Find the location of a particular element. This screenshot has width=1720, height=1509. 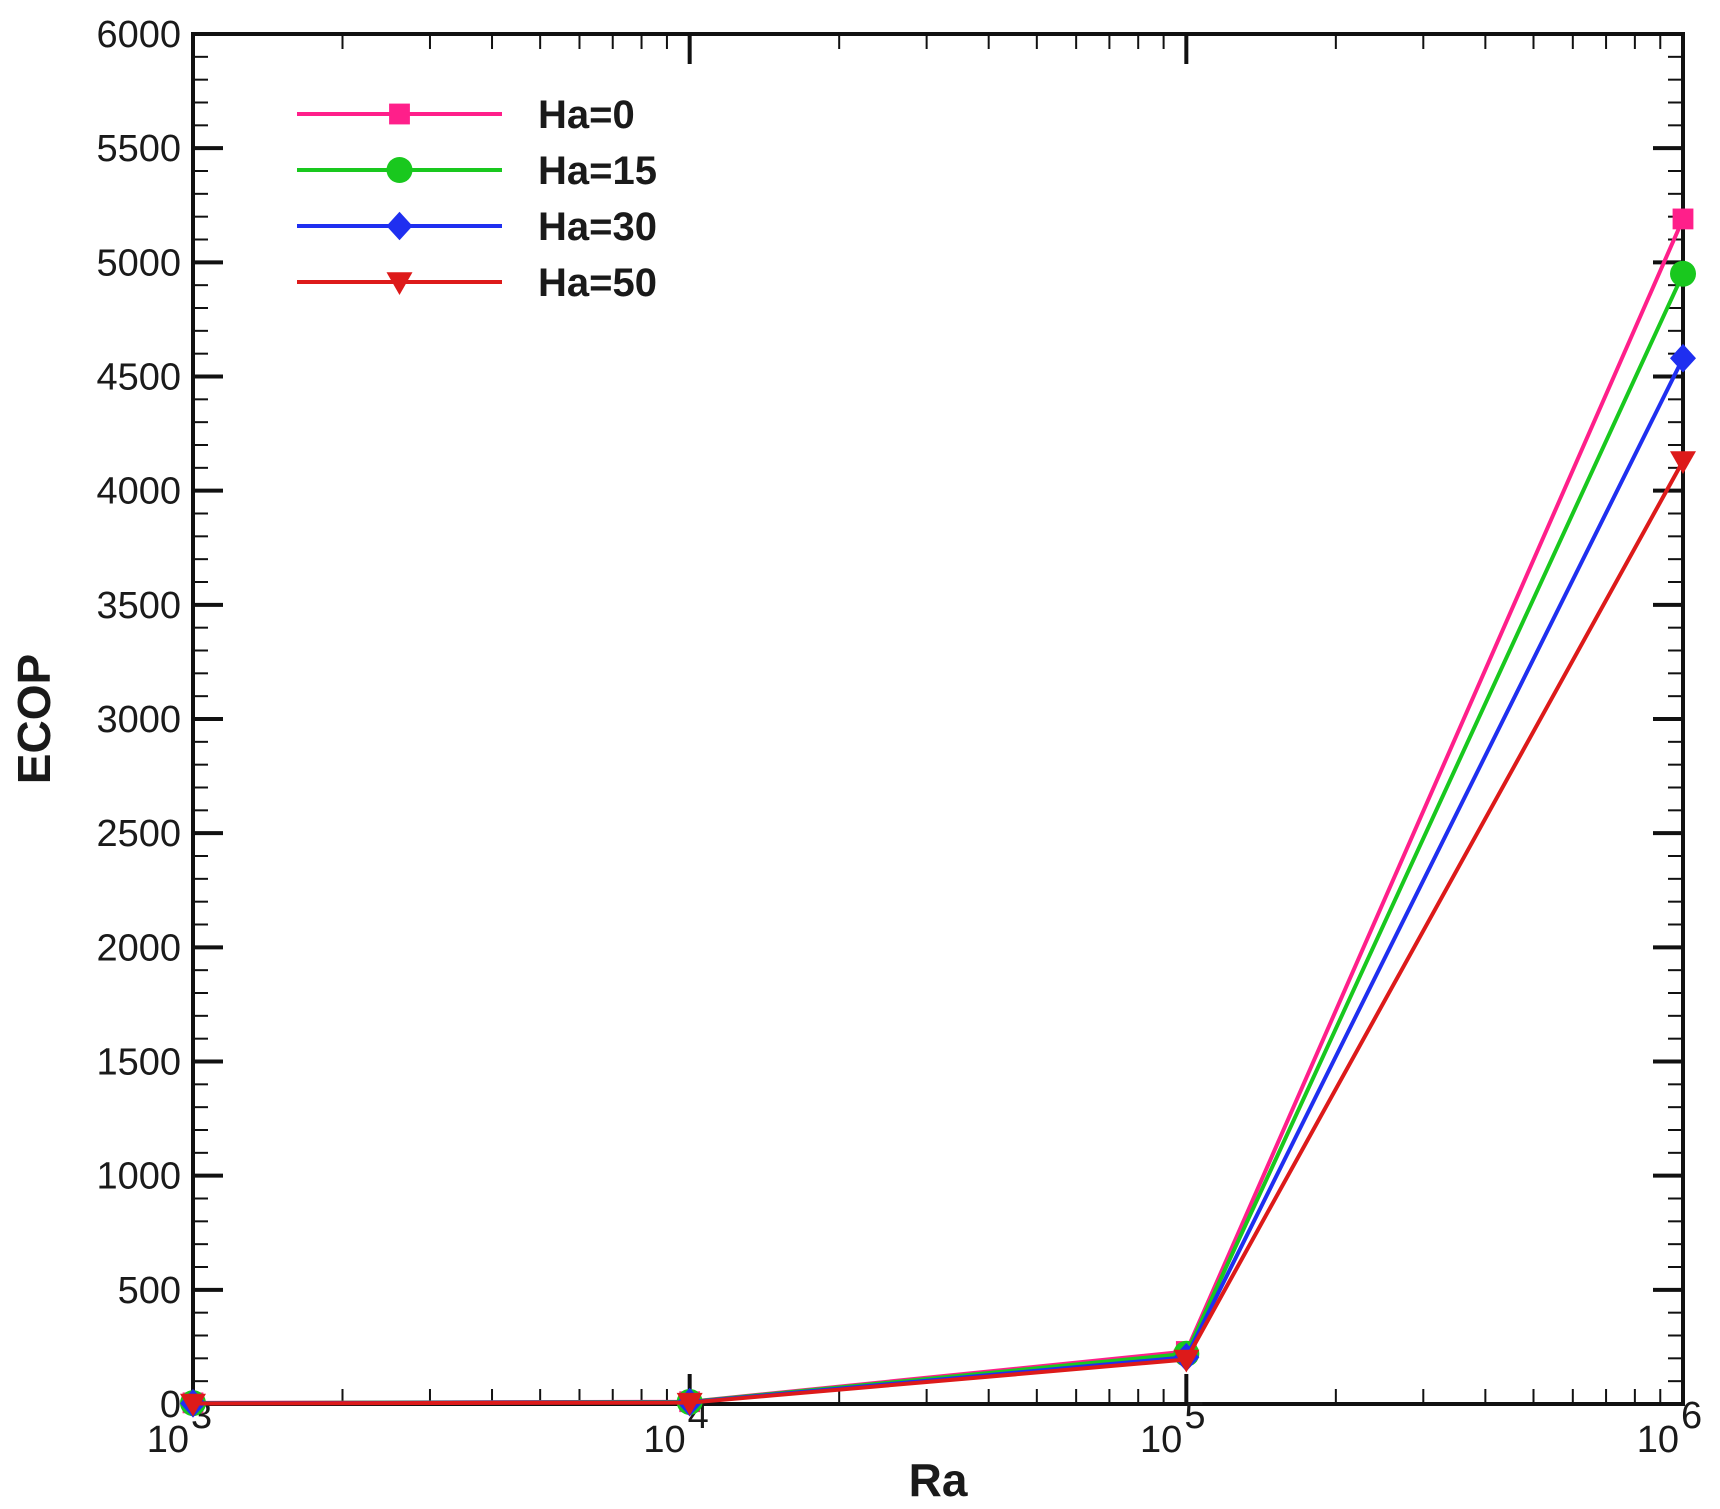

y-tick-label: 5500 is located at coordinates (138, 149).